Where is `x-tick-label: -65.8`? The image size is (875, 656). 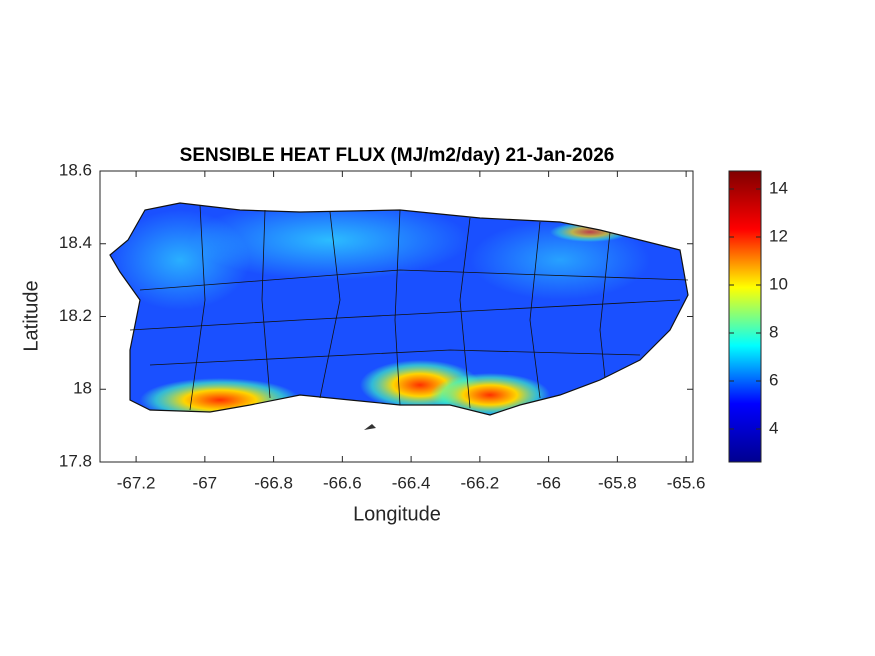
x-tick-label: -65.8 is located at coordinates (617, 482).